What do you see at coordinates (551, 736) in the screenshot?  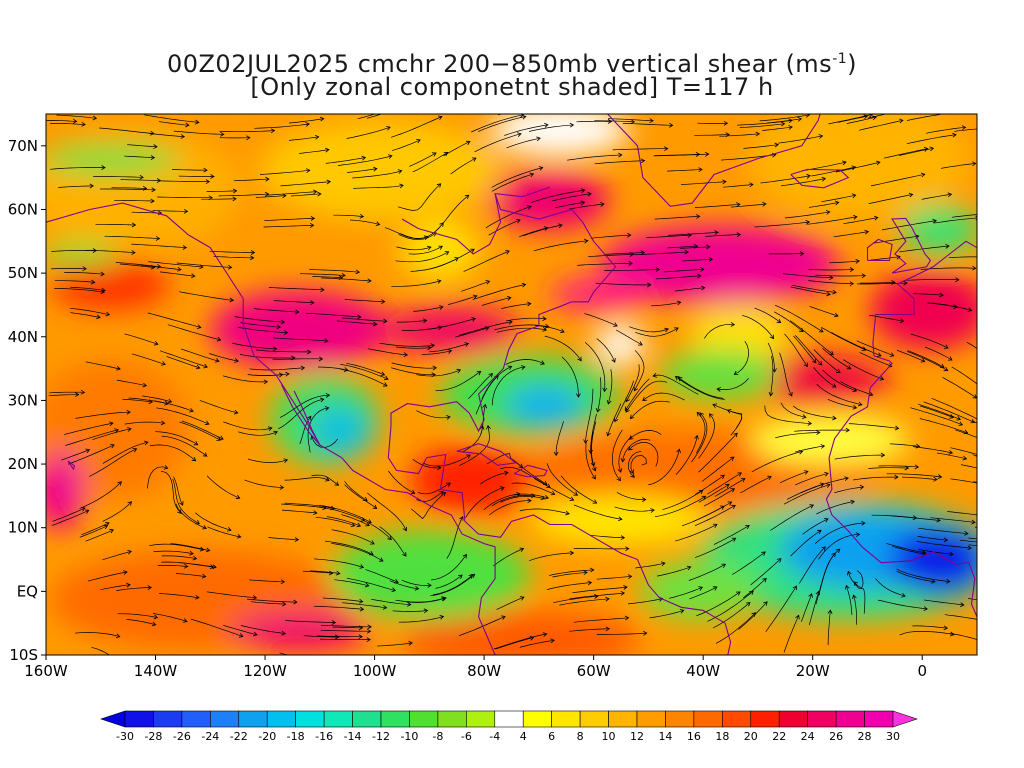 I see `colorbar-label: 6` at bounding box center [551, 736].